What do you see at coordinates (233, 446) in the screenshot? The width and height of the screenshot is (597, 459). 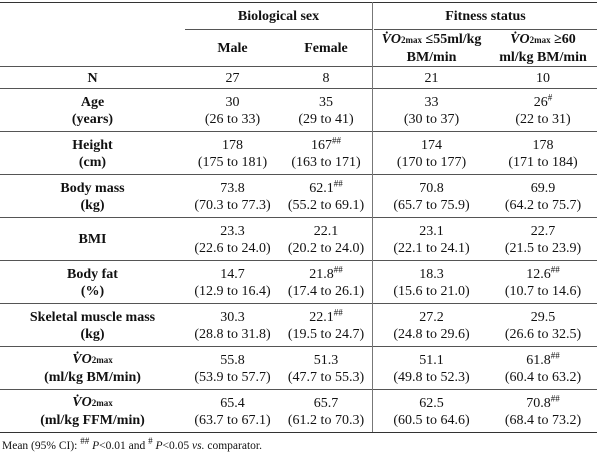 I see `footnote-suffix: comparator.` at bounding box center [233, 446].